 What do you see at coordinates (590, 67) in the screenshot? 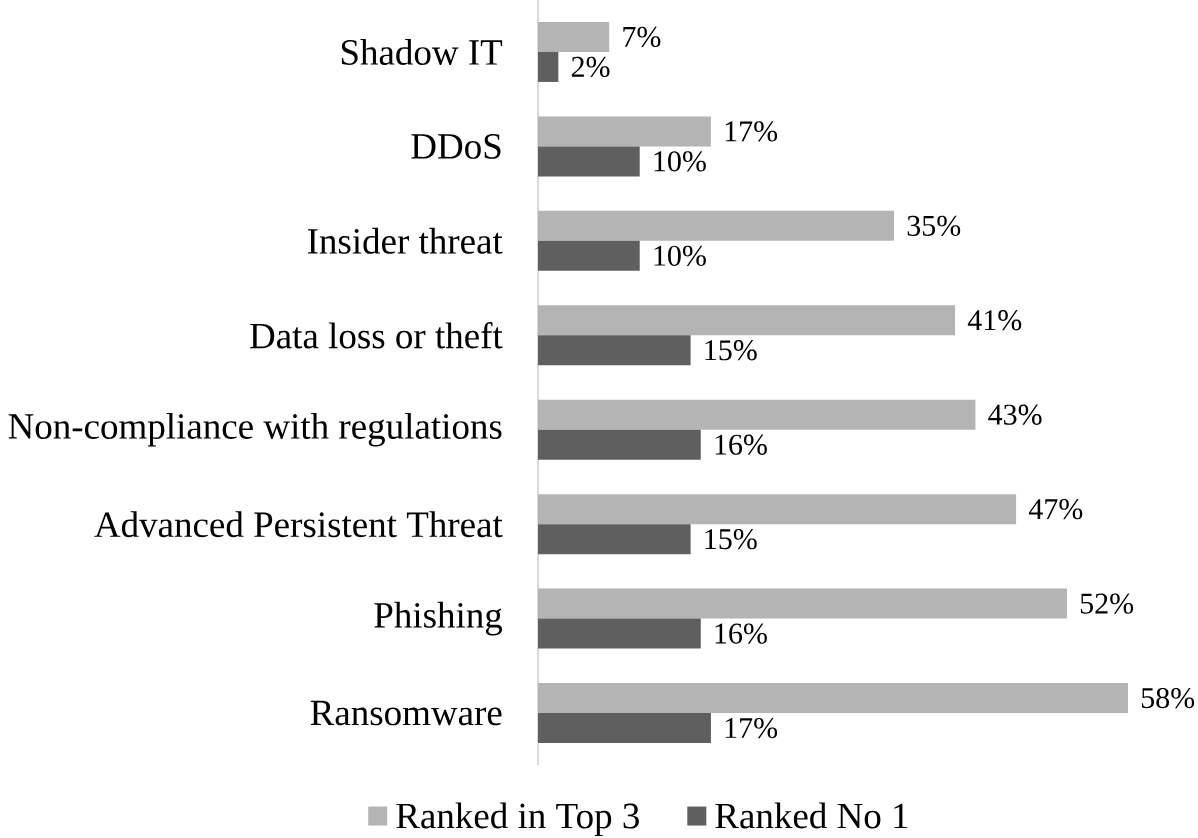
I see `data-label: 2%` at bounding box center [590, 67].